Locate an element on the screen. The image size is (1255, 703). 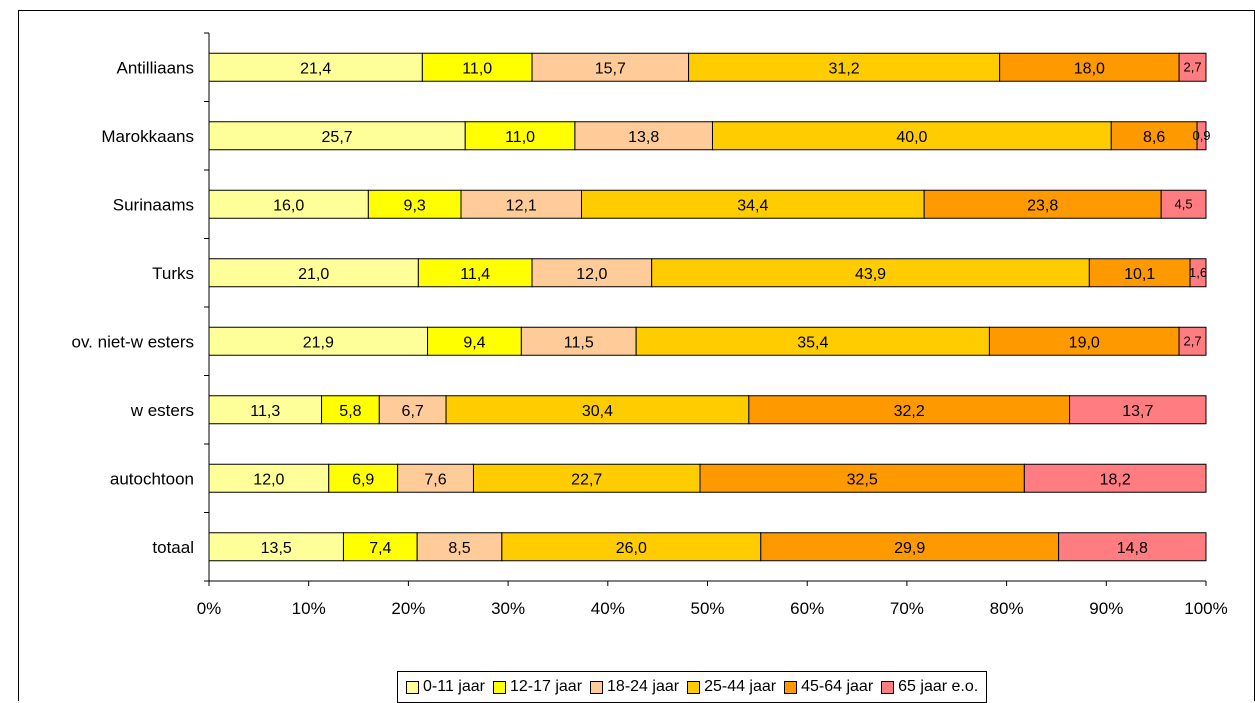
data-label: 13,7 is located at coordinates (1137, 411).